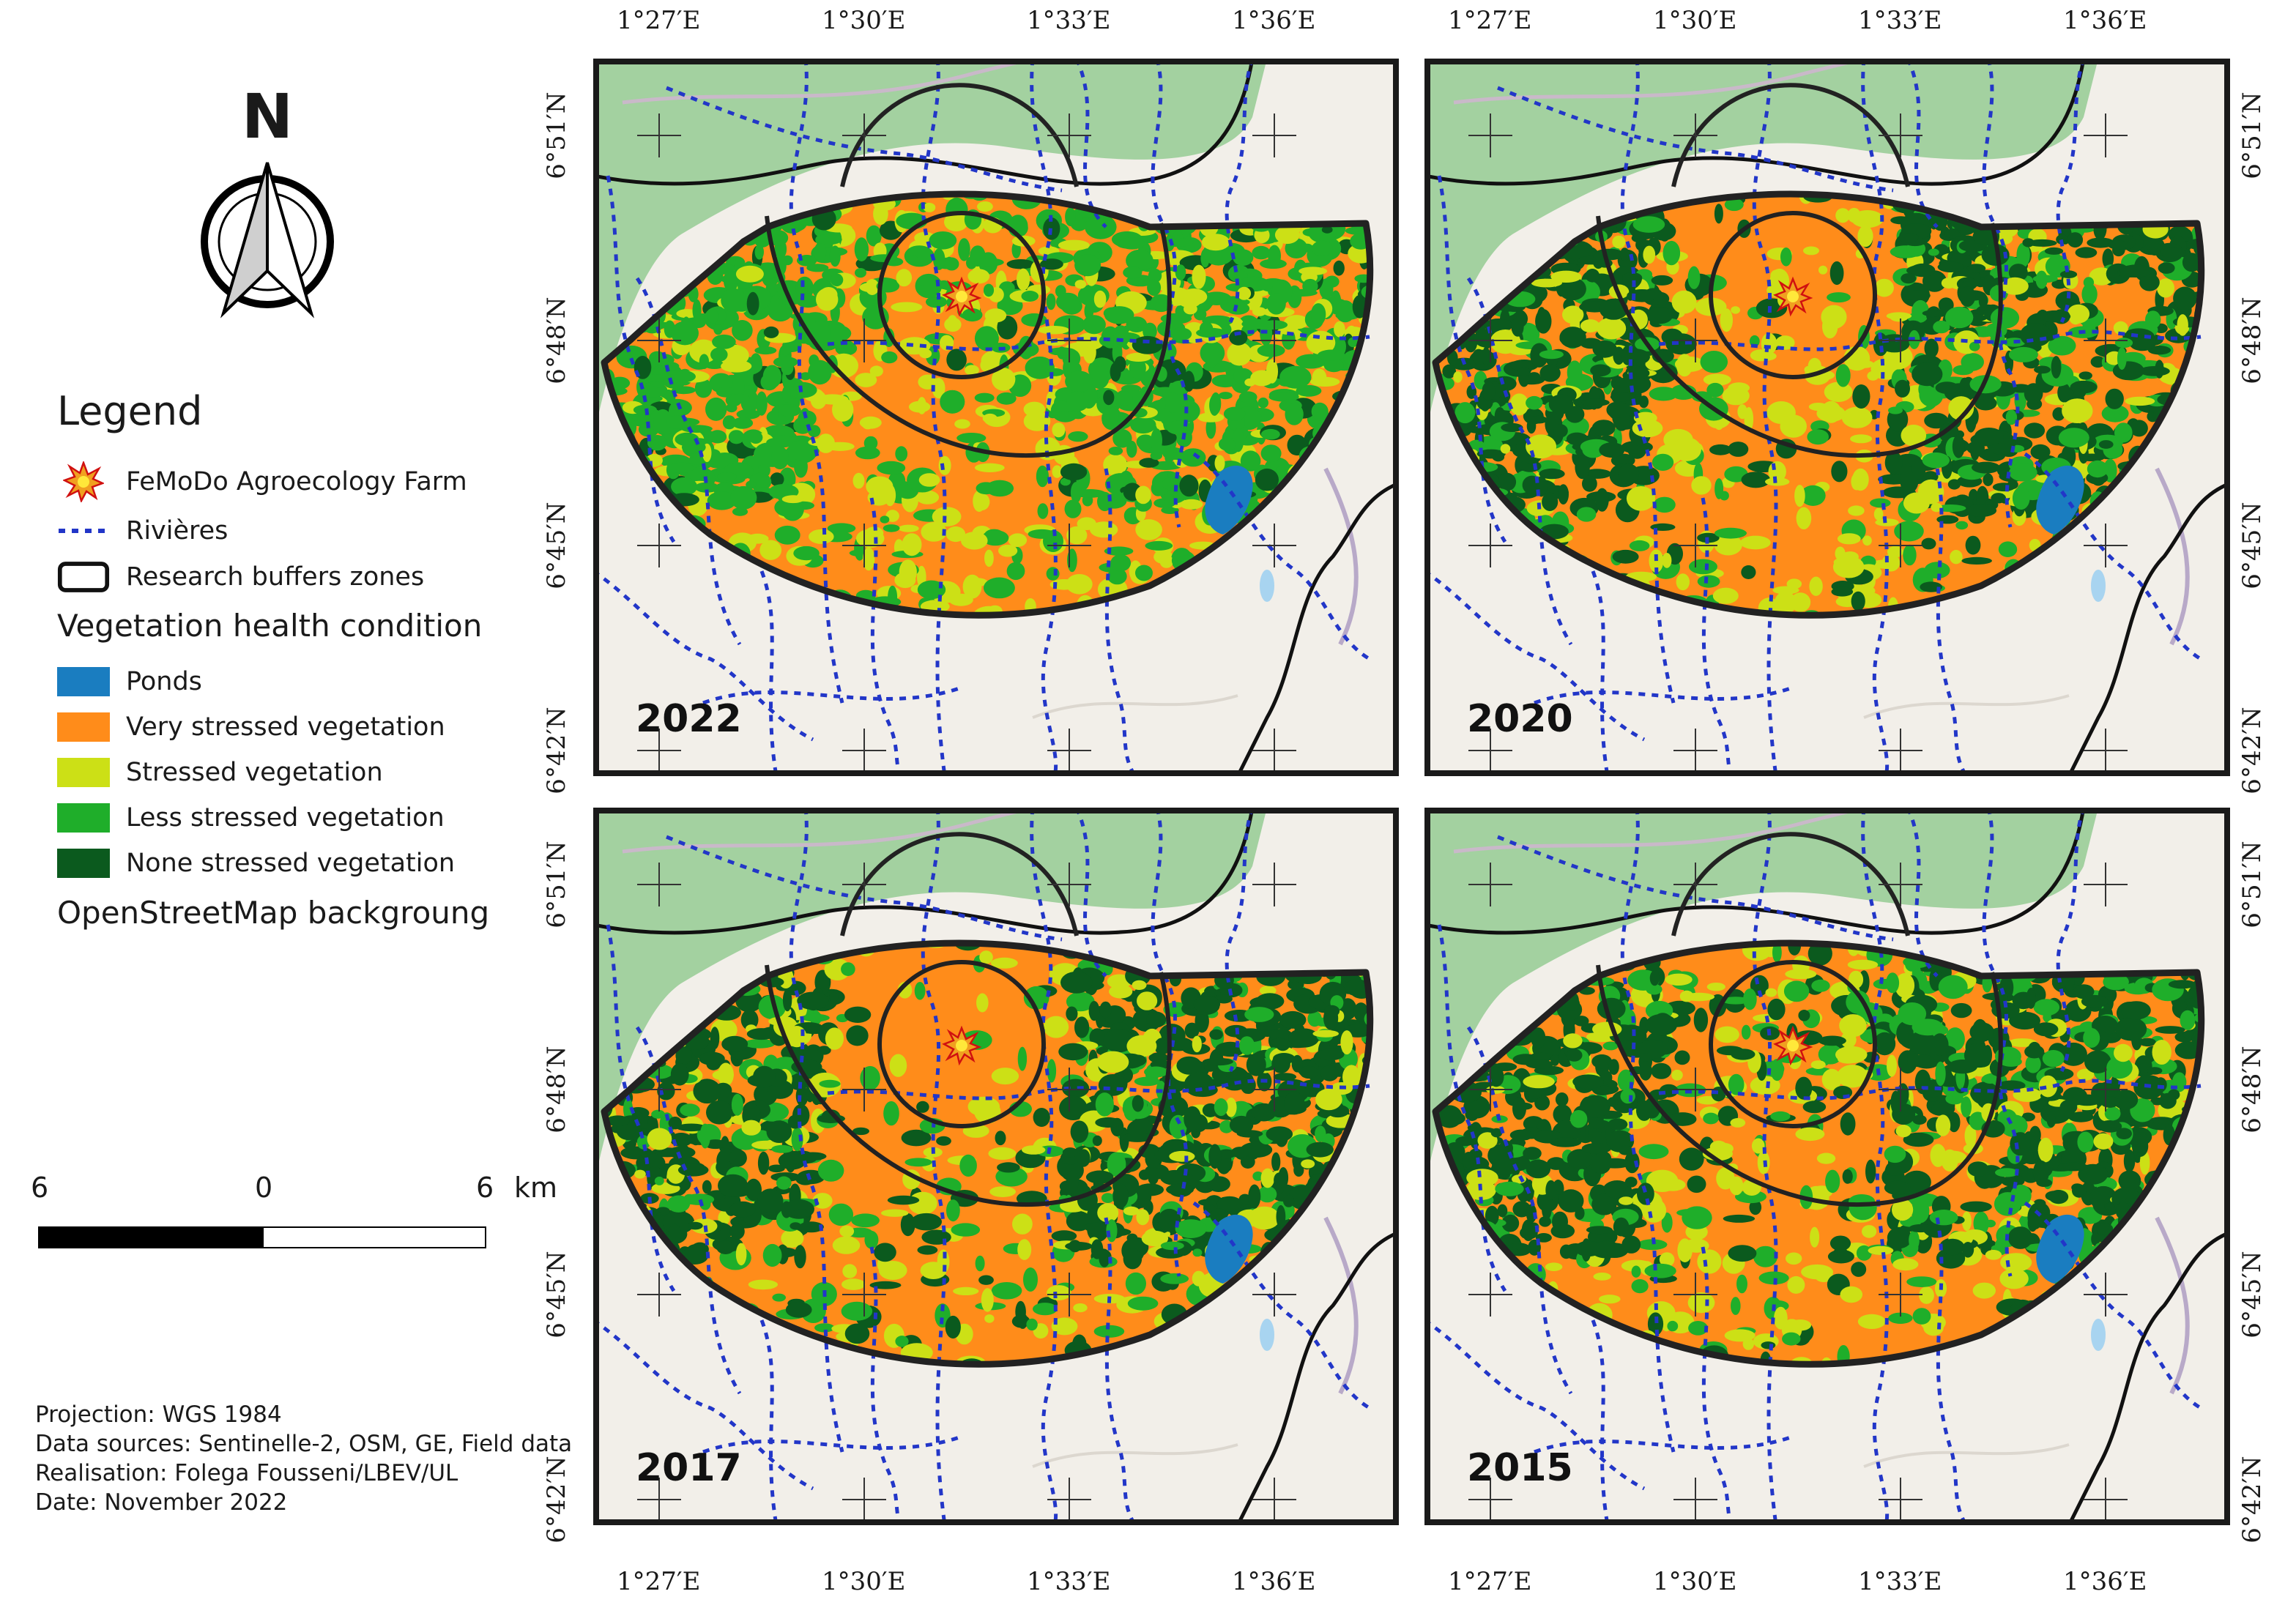  I want to click on north-arrow: N, so click(267, 201).